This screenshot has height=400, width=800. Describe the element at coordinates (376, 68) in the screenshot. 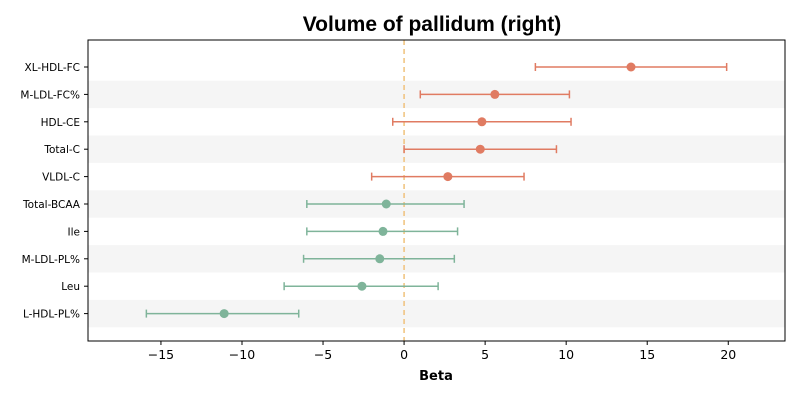

I see `forest-row: XL-HDL-FC` at that location.